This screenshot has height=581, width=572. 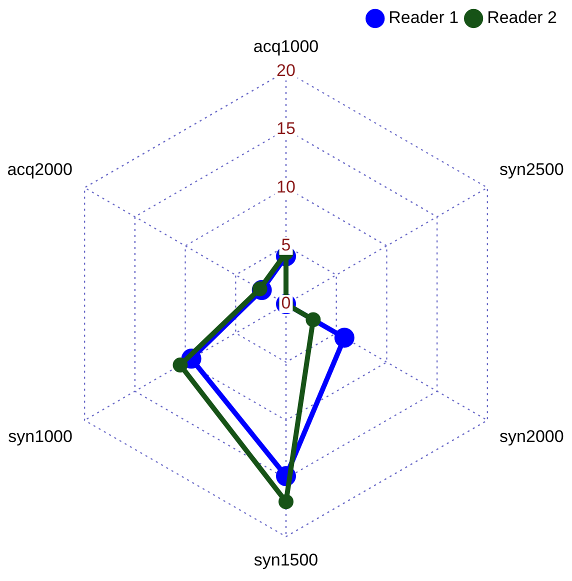 I want to click on legend-label: Reader 2, so click(x=522, y=18).